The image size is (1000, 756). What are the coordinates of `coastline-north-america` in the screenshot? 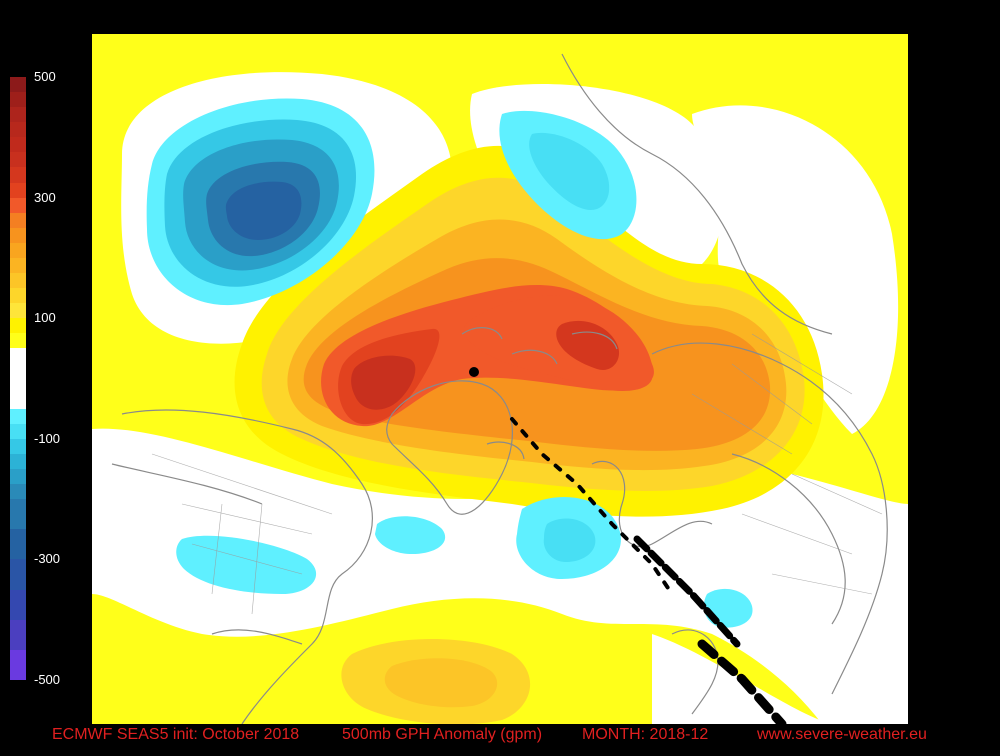 It's located at (242, 566).